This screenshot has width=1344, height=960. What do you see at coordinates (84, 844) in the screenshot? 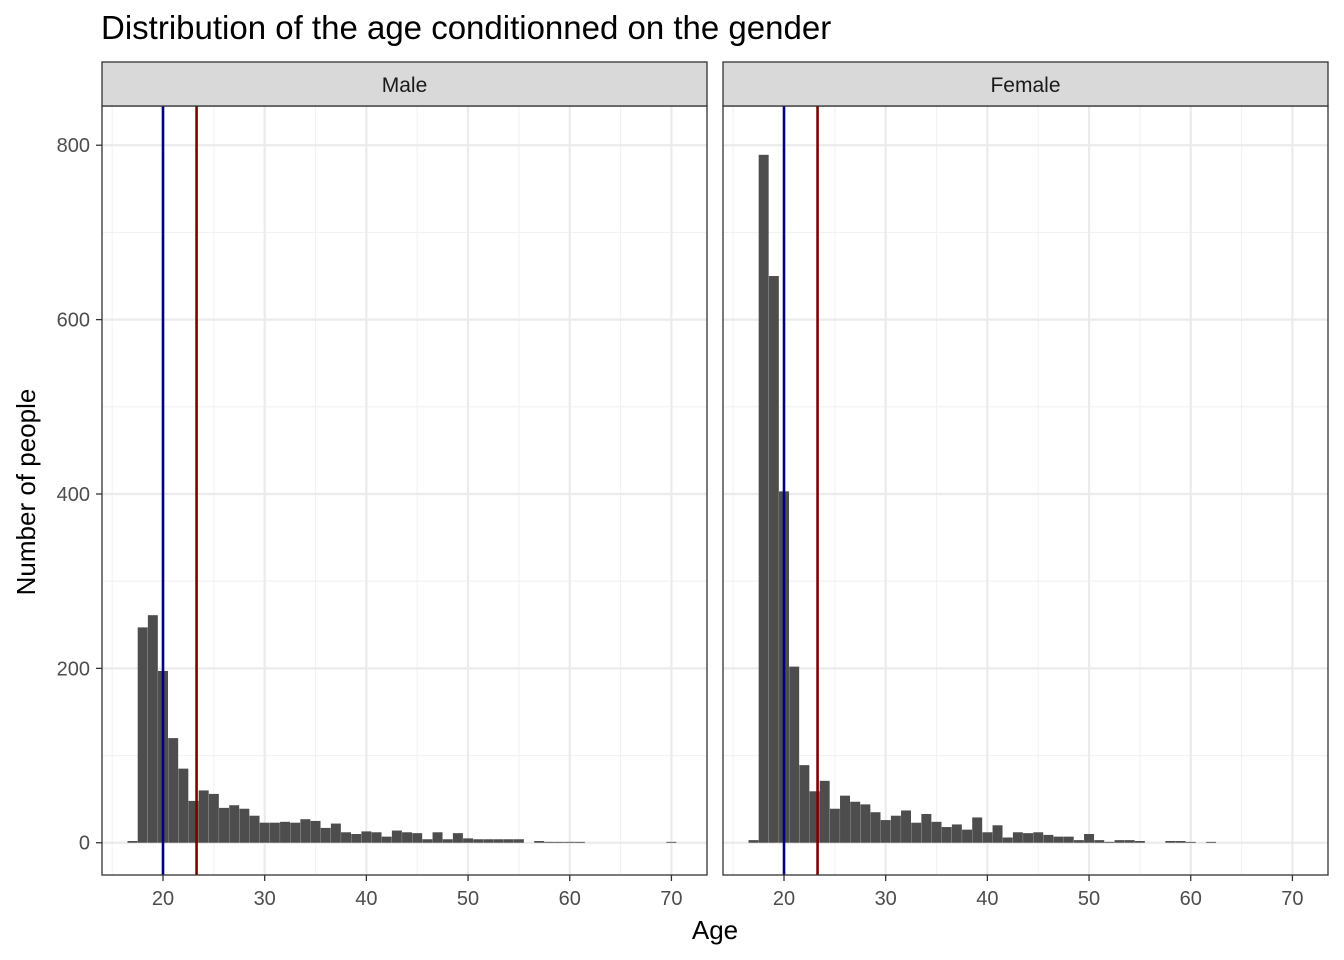
I see `y-tick-label: 0` at bounding box center [84, 844].